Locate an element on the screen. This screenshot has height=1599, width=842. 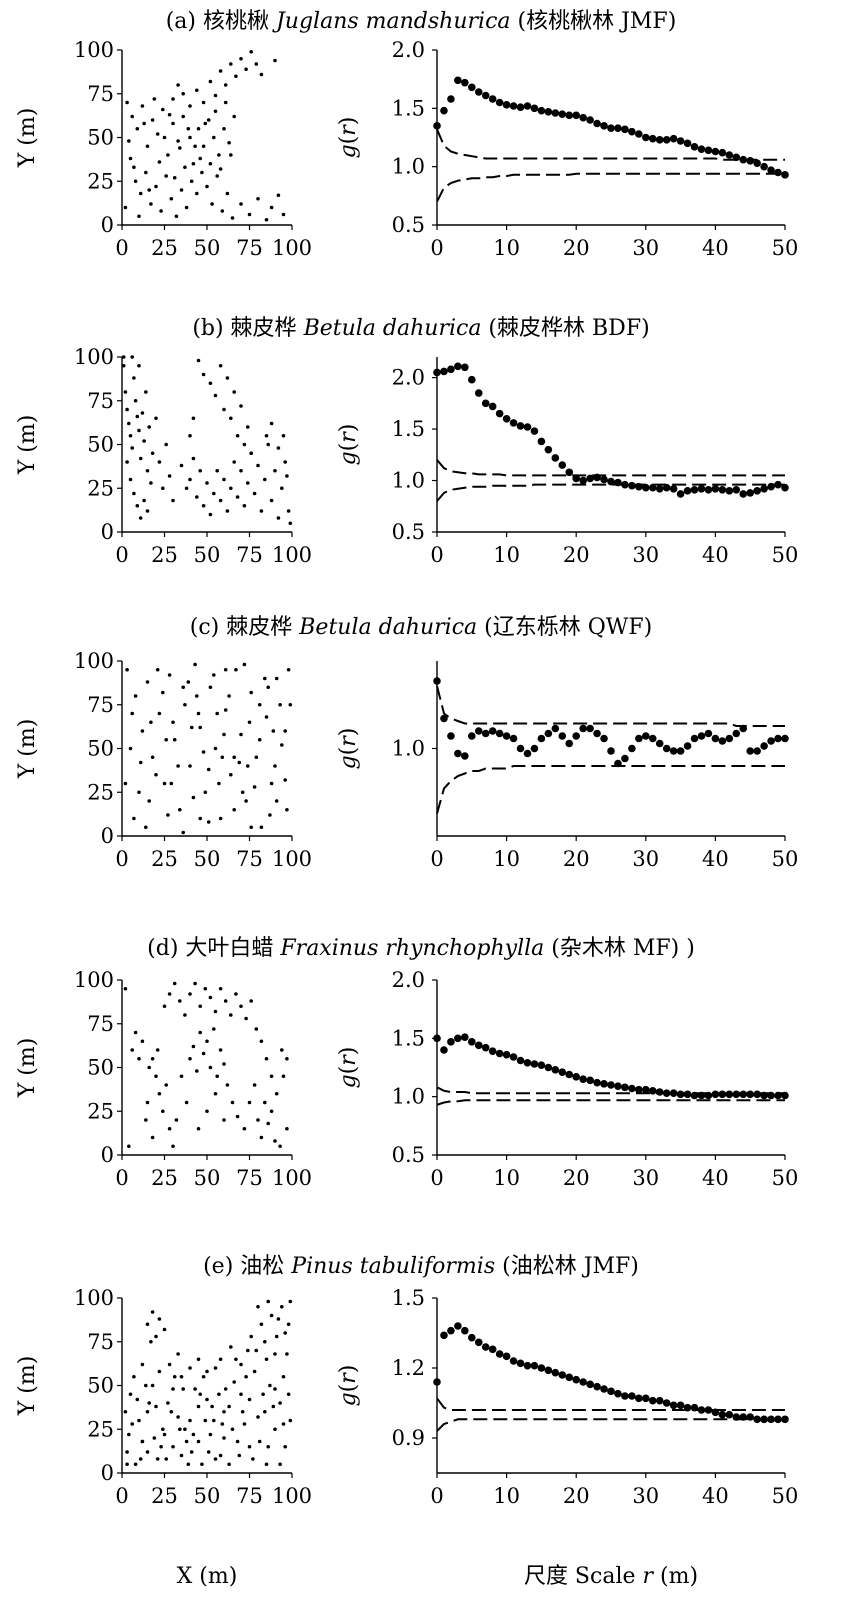
gr-y-tick-label: 2.0 is located at coordinates (408, 50).